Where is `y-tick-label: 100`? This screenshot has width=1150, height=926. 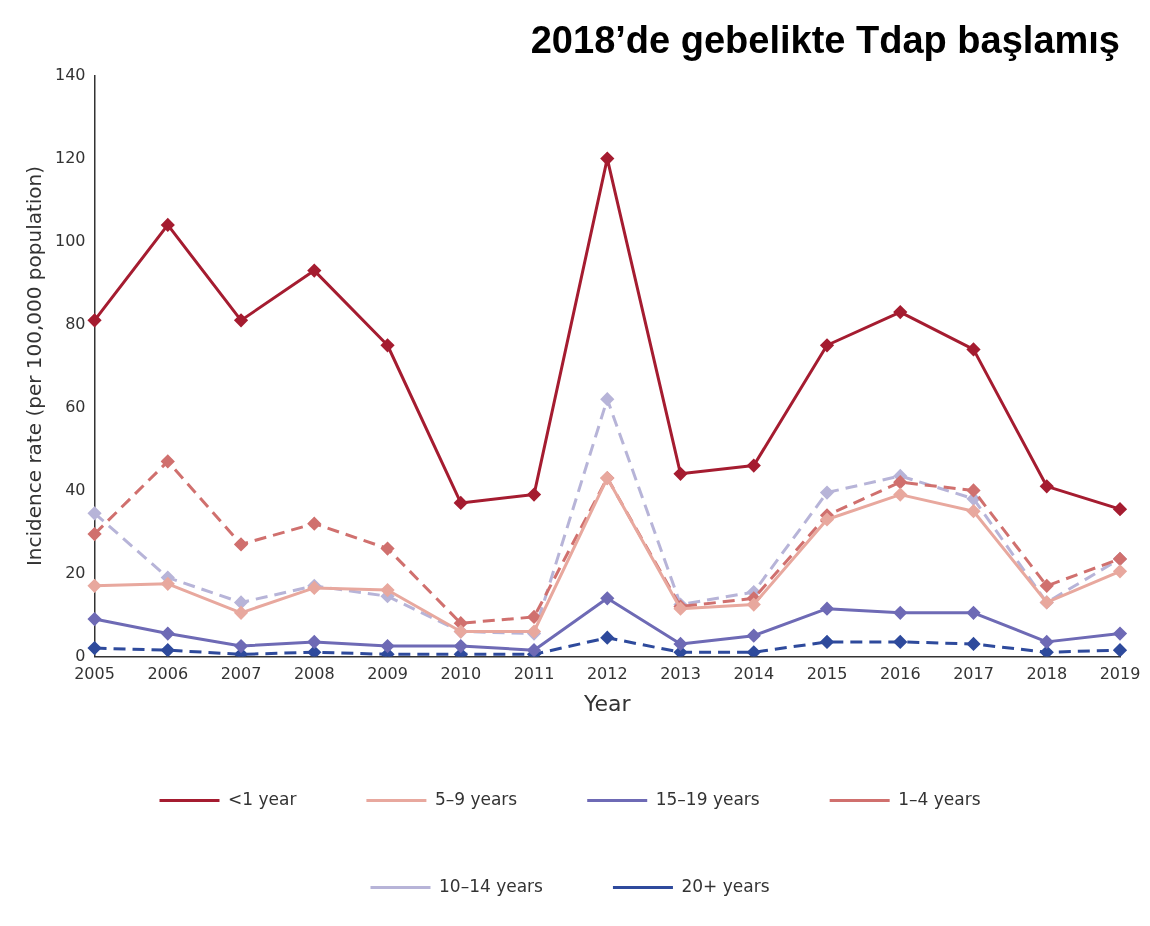 y-tick-label: 100 is located at coordinates (70, 240).